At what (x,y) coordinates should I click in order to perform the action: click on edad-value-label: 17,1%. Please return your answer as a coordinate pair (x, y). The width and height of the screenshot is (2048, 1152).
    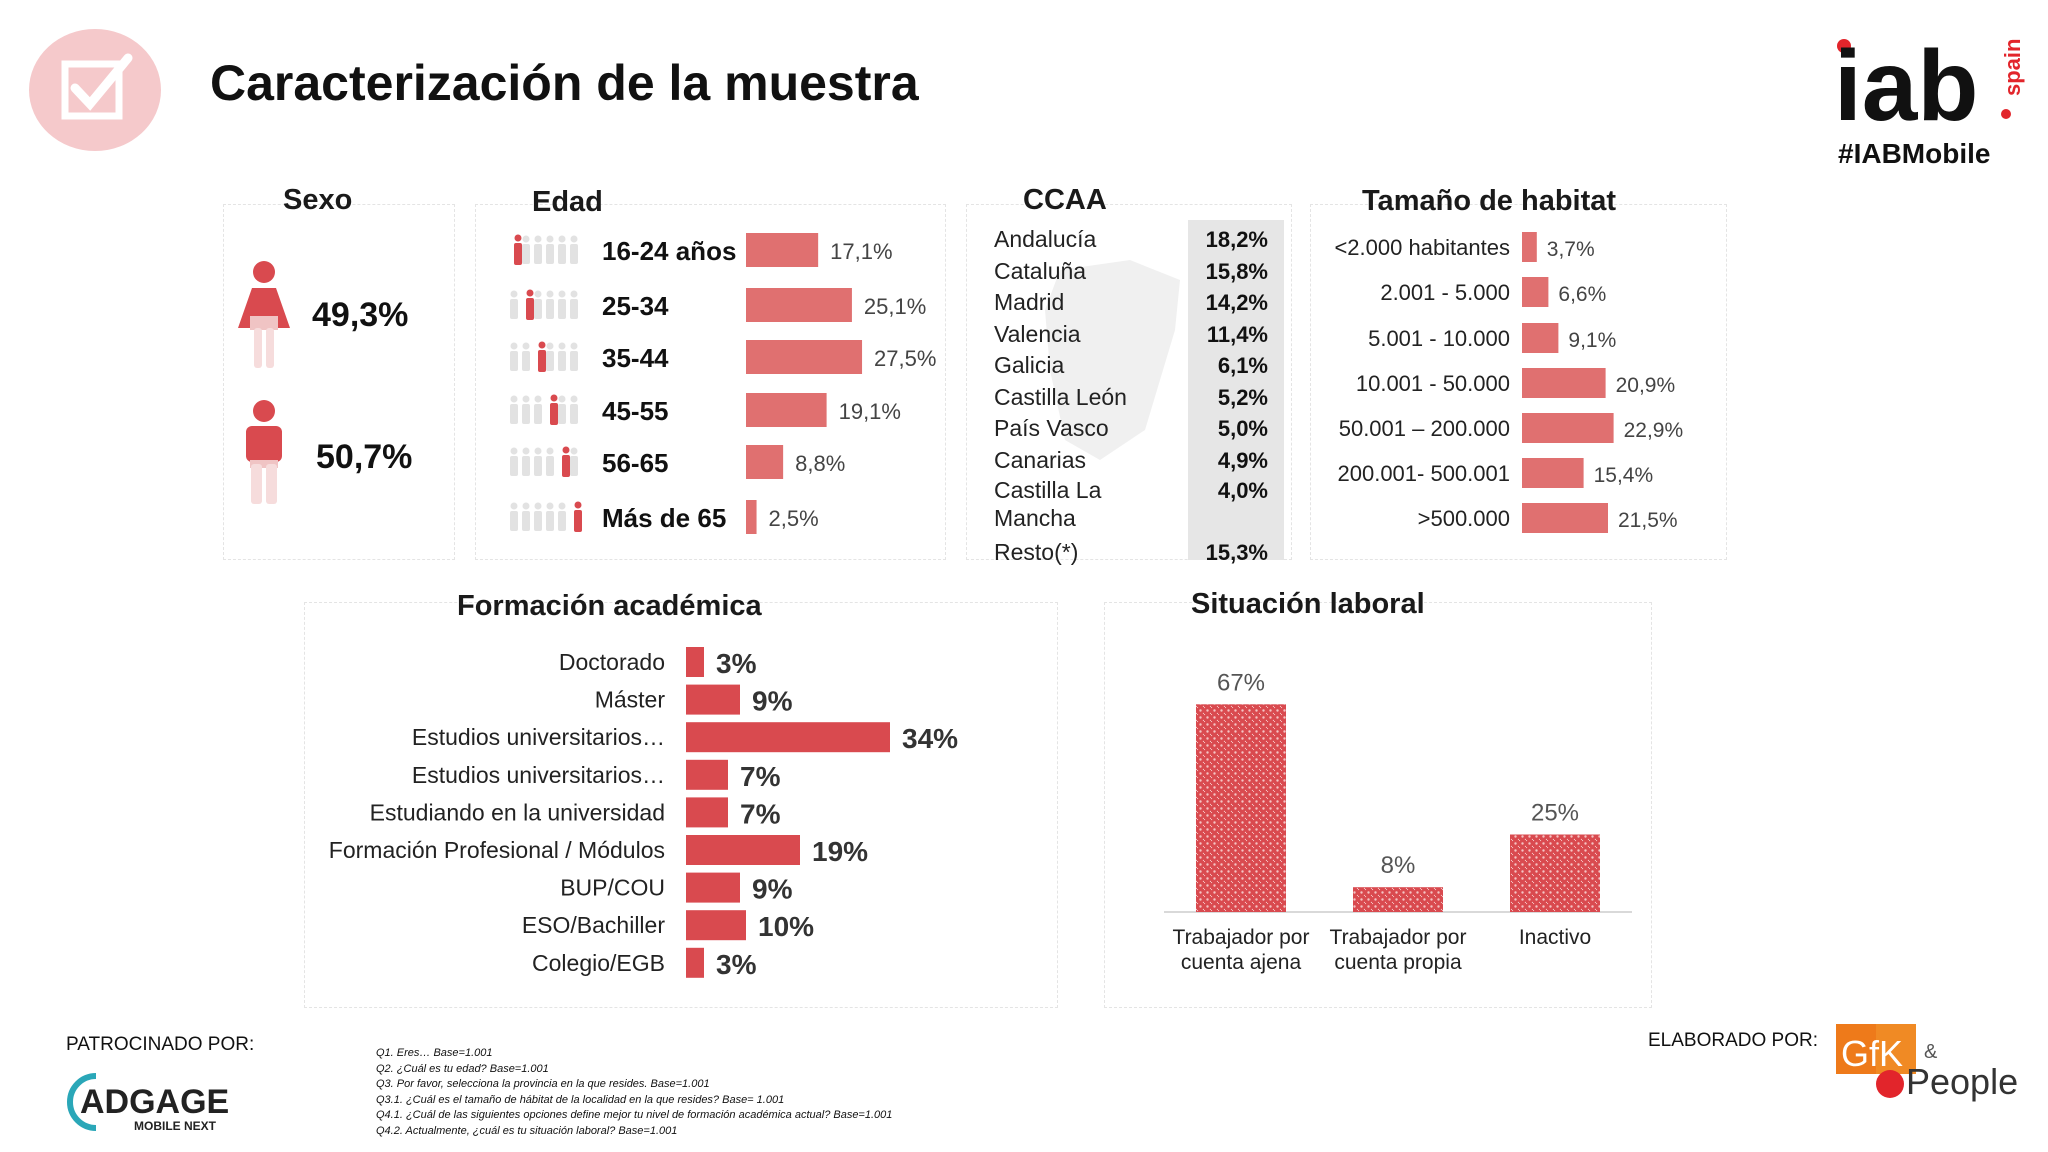
    Looking at the image, I should click on (861, 251).